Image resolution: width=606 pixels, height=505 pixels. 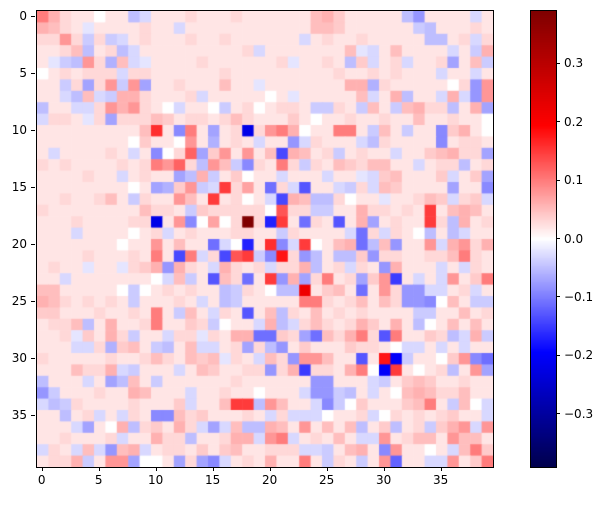 What do you see at coordinates (327, 480) in the screenshot?
I see `x-tick-label: 25` at bounding box center [327, 480].